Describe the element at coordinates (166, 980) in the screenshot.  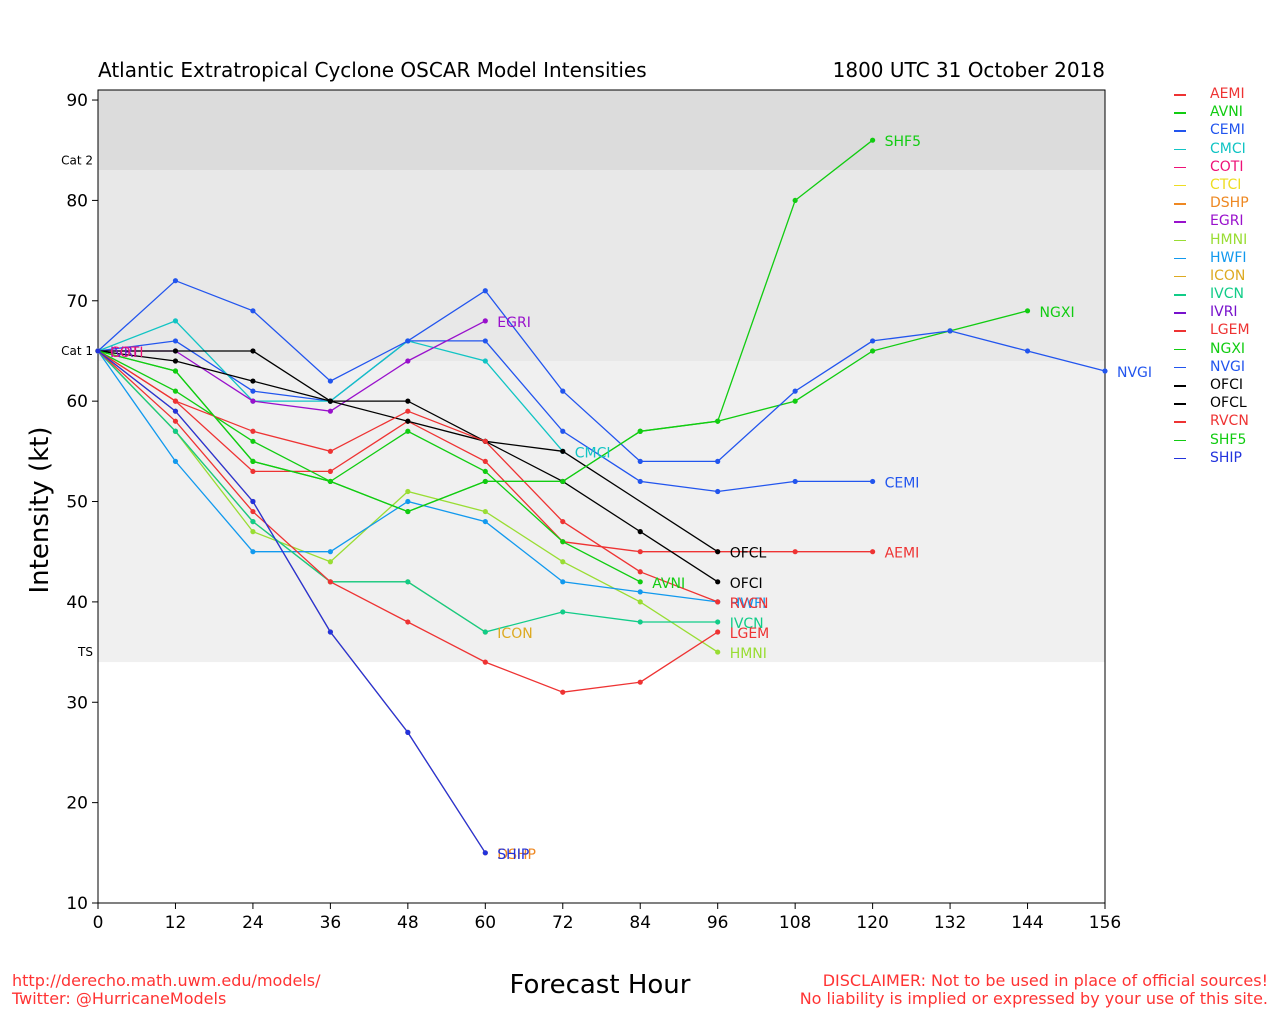
I see `source-url-link: http://derecho.math.uwm.edu/models/` at that location.